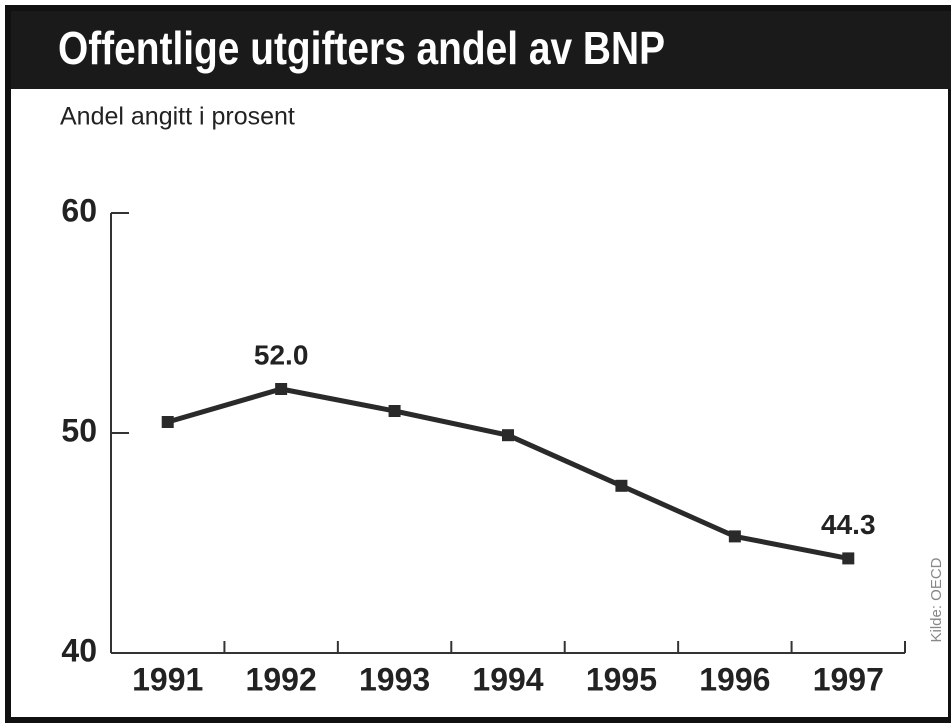  What do you see at coordinates (361, 48) in the screenshot?
I see `chart-title: Offentlige utgifters andel av BNP` at bounding box center [361, 48].